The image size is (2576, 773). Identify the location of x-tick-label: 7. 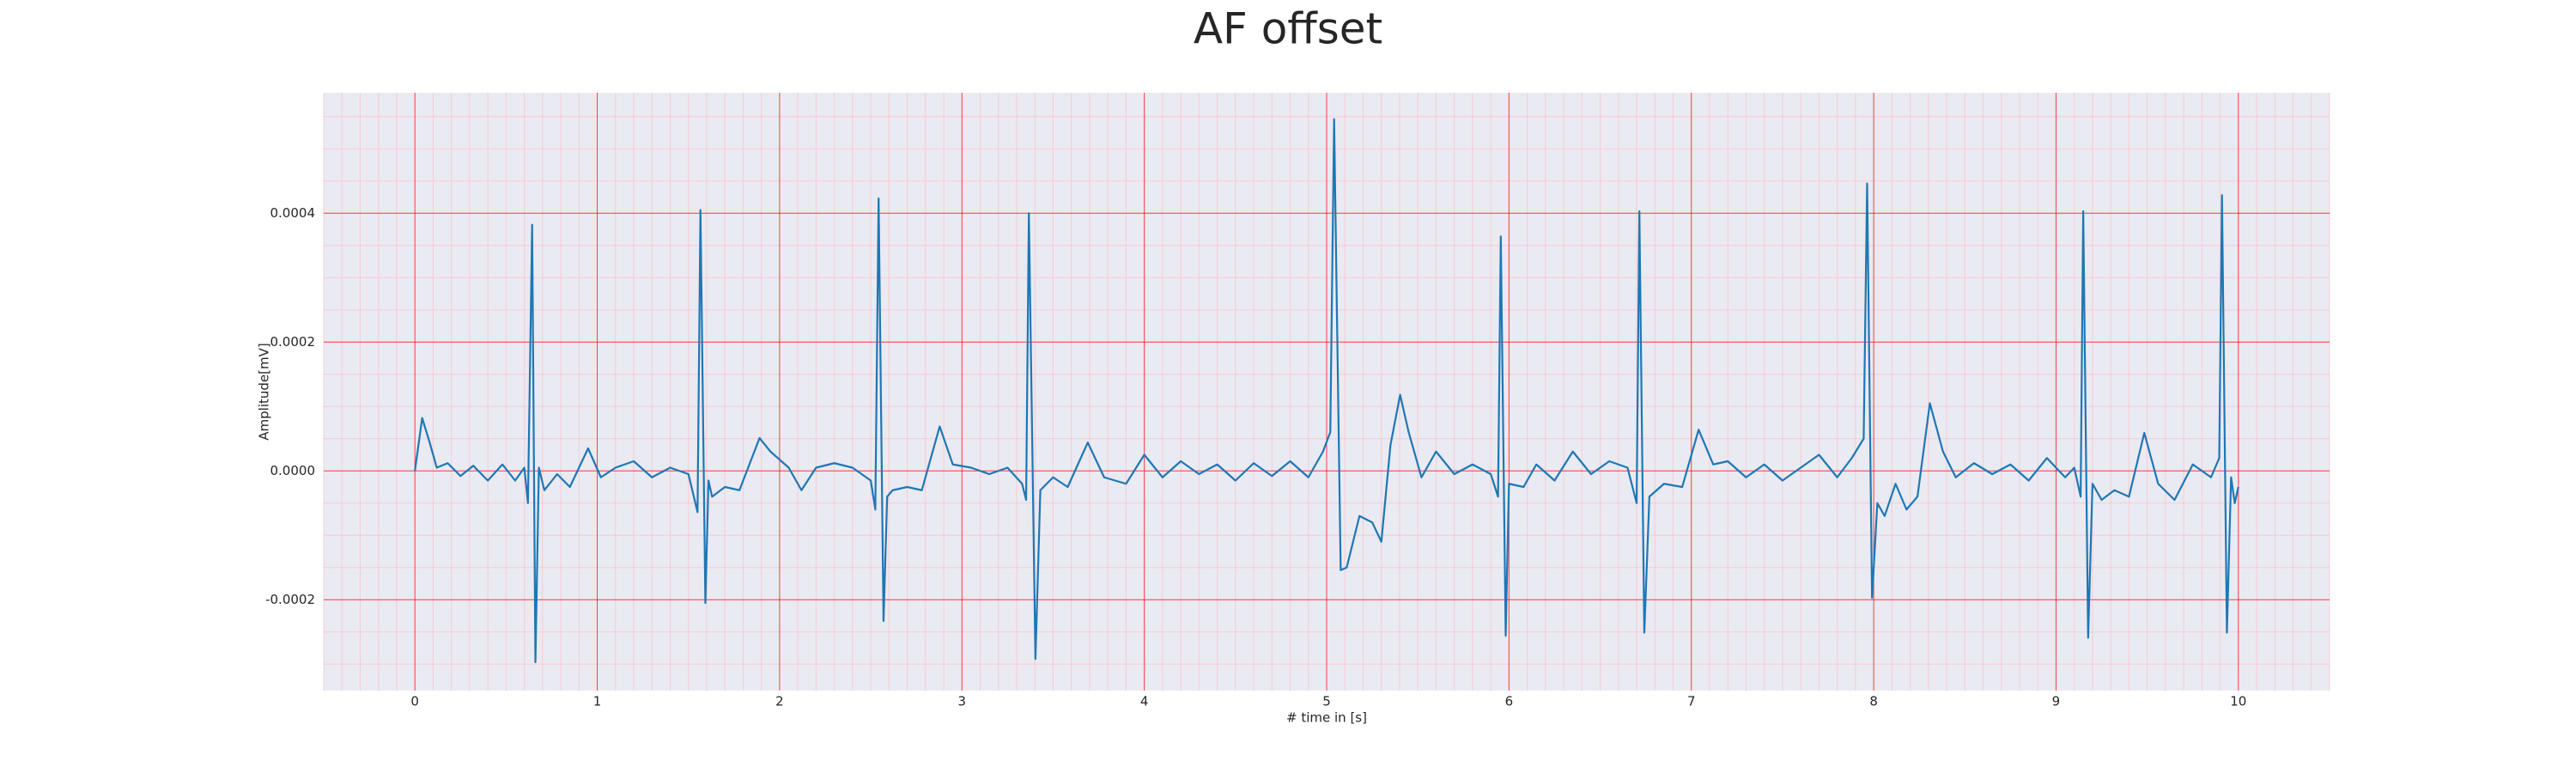
(1692, 701).